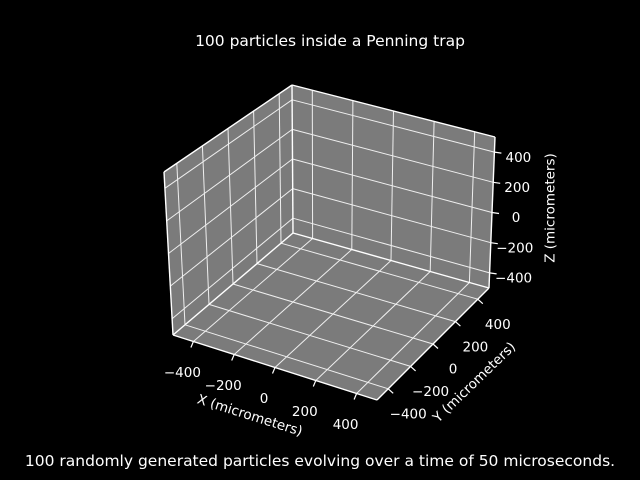 Image resolution: width=640 pixels, height=480 pixels. What do you see at coordinates (346, 425) in the screenshot?
I see `x-tick-label: 400` at bounding box center [346, 425].